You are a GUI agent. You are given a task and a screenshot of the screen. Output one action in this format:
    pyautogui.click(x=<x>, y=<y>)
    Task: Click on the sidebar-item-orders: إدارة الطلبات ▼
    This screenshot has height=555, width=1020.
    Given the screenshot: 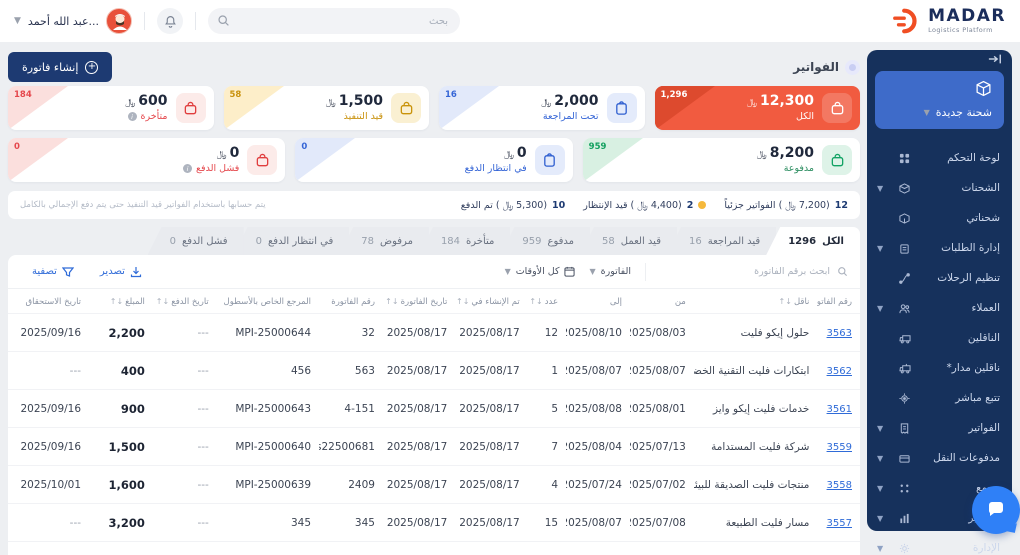 What is the action you would take?
    pyautogui.click(x=938, y=248)
    